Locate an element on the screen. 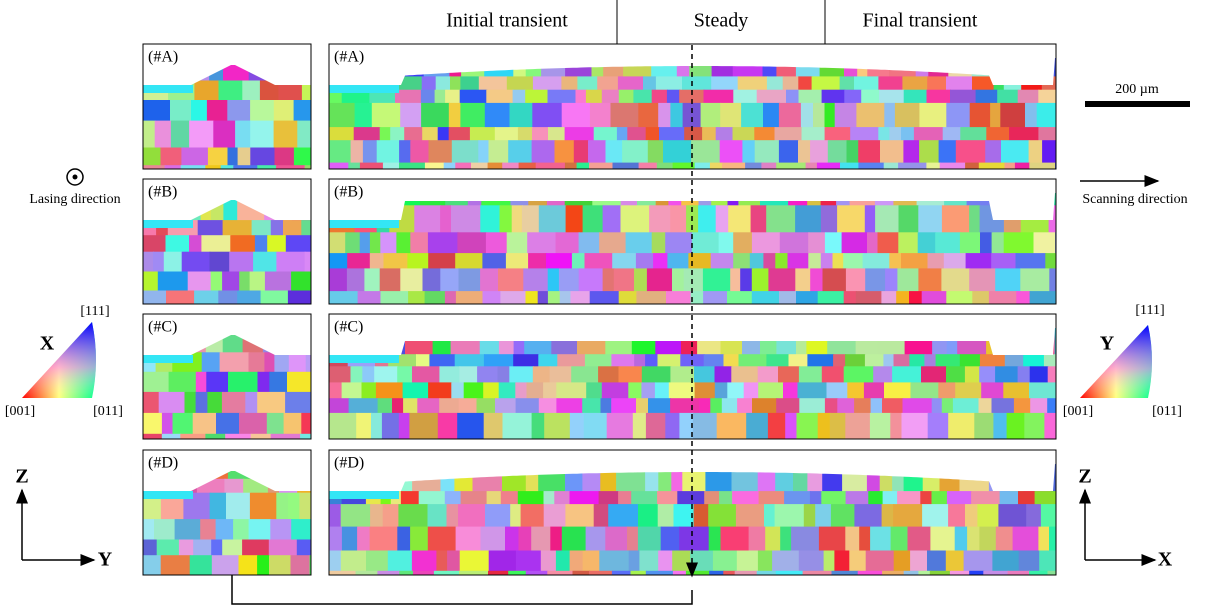  panel-label: (#B) is located at coordinates (348, 192).